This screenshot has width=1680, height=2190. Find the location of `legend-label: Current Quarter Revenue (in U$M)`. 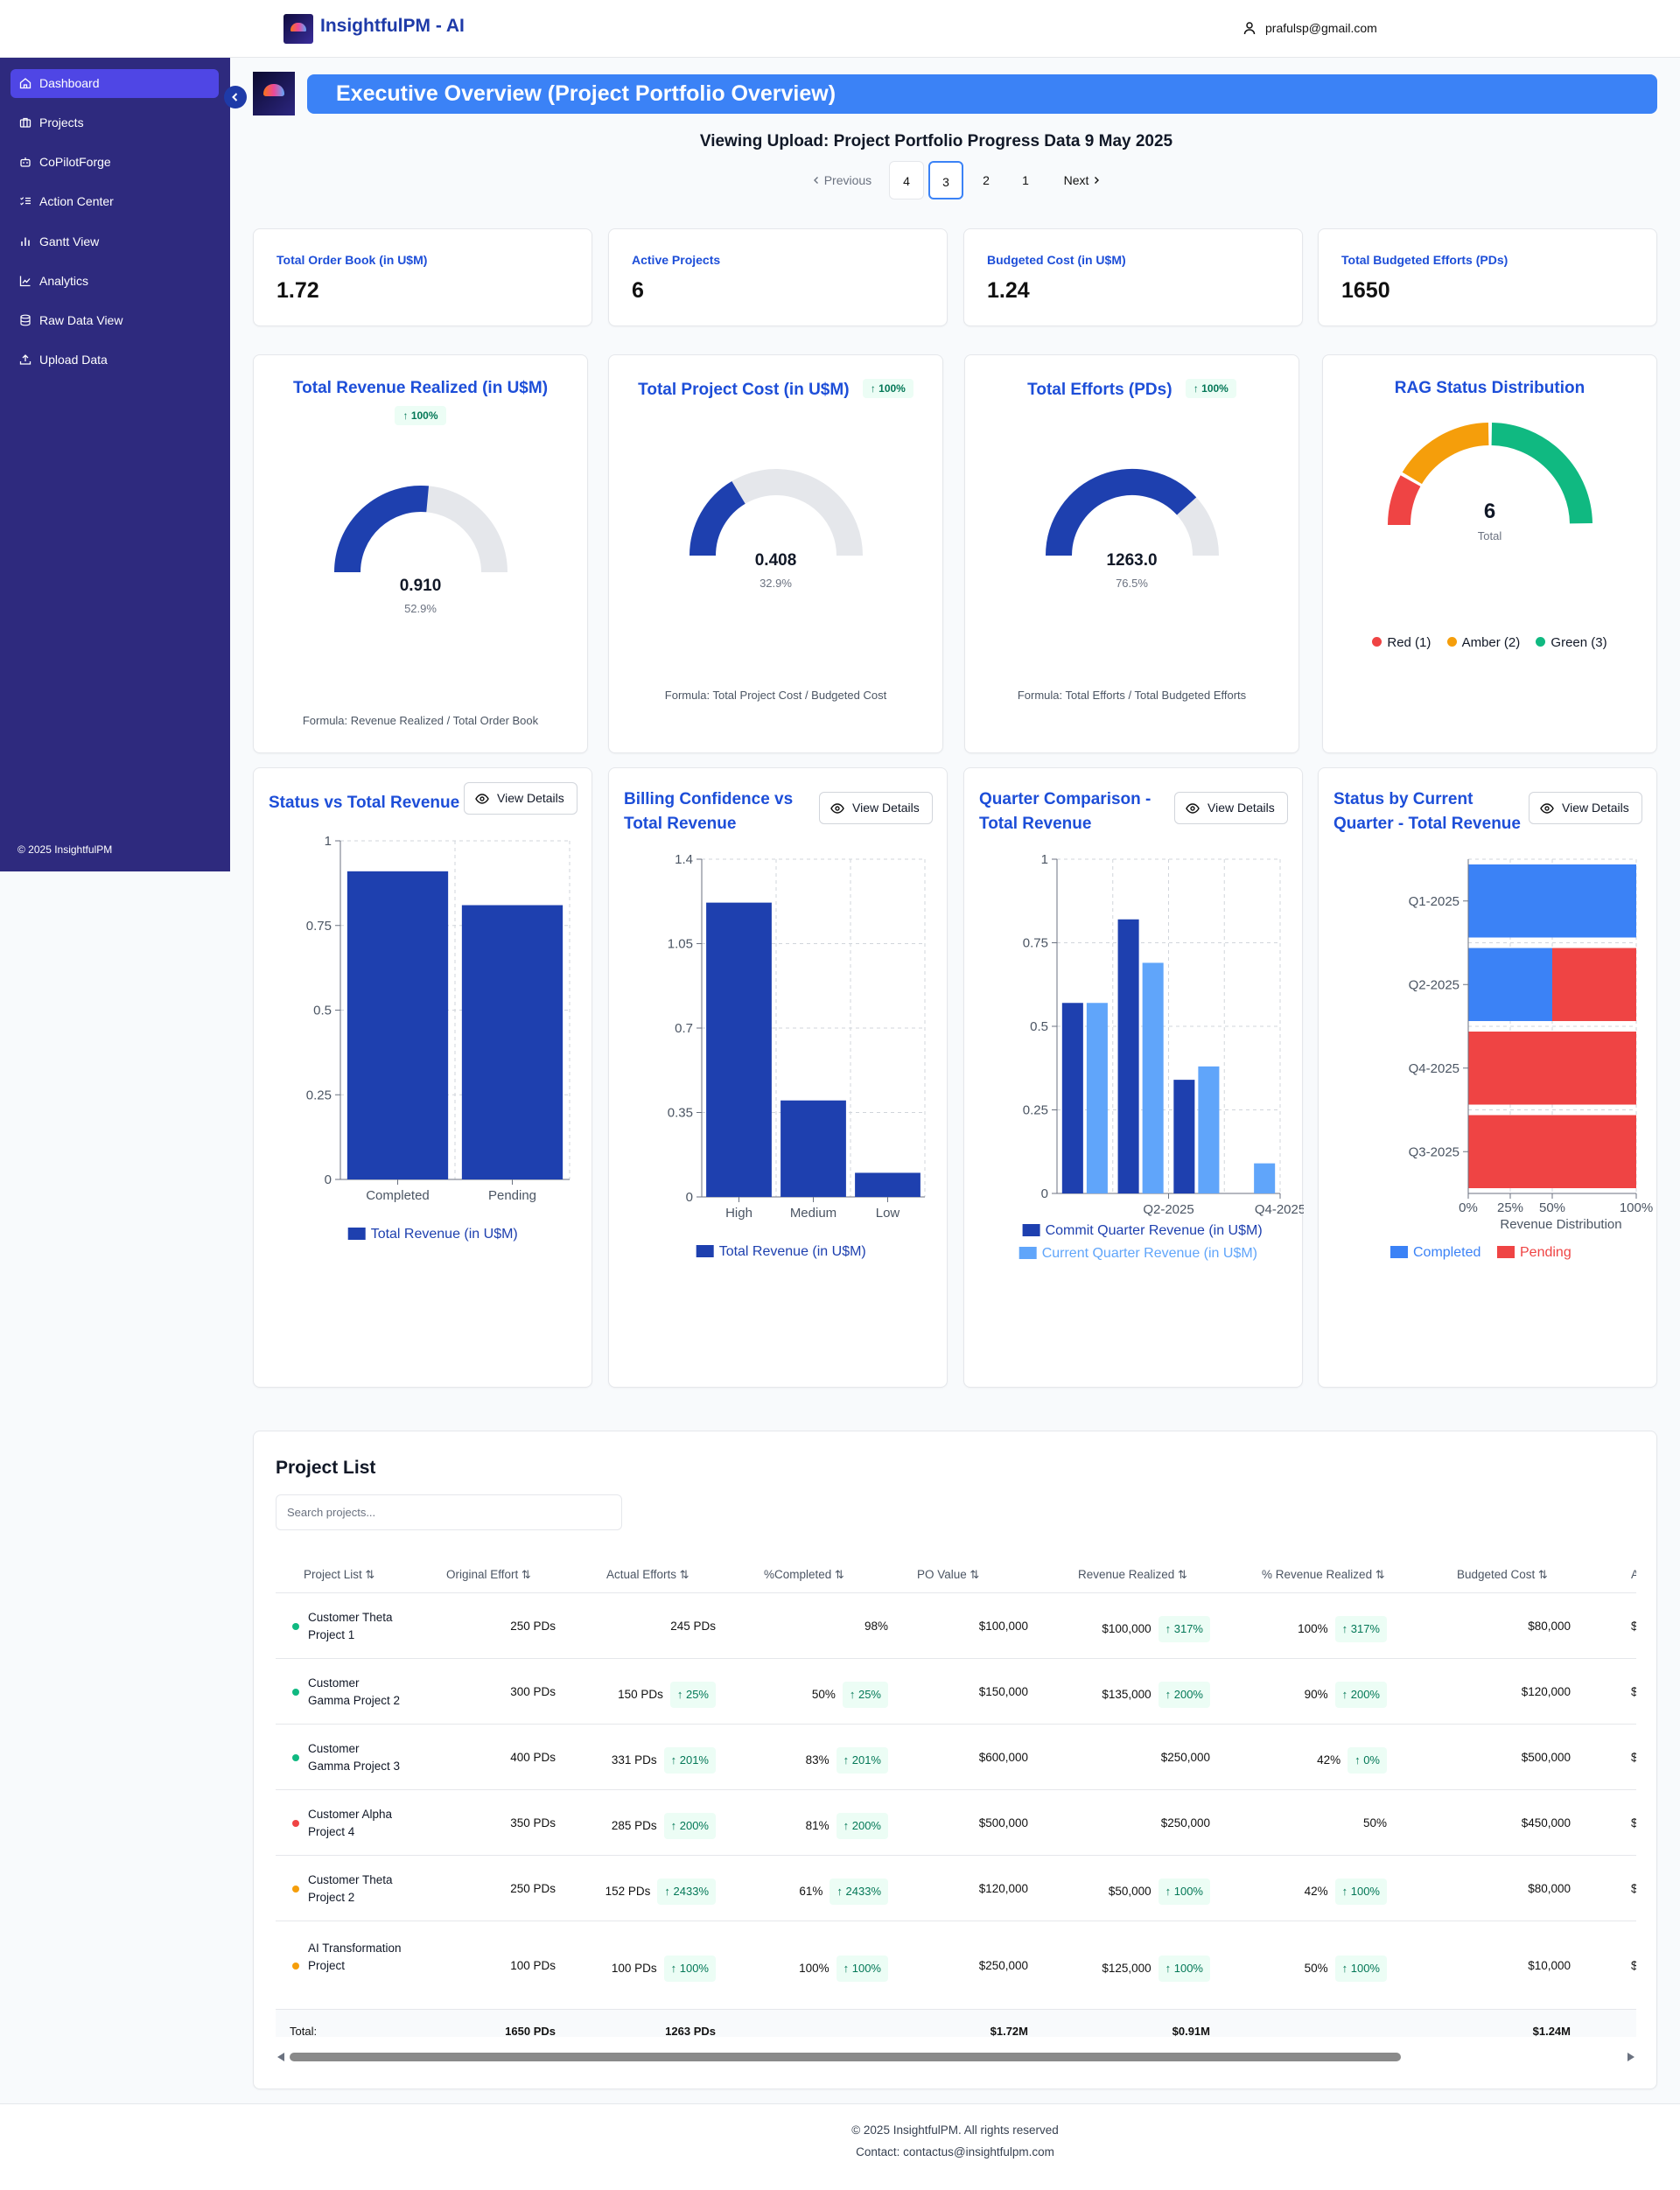

legend-label: Current Quarter Revenue (in U$M) is located at coordinates (1149, 1253).